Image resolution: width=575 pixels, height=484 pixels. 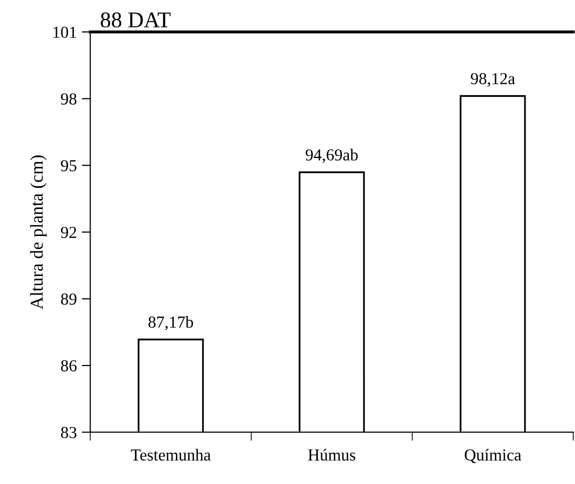 What do you see at coordinates (68, 166) in the screenshot?
I see `y-tick-label: 95` at bounding box center [68, 166].